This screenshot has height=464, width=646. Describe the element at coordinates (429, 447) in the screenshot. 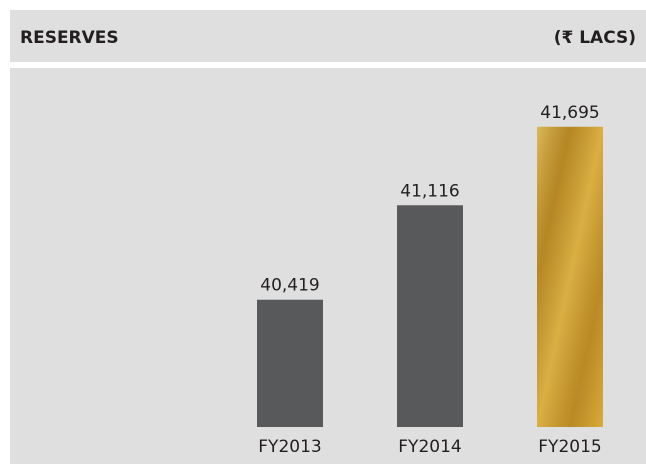

I see `x-tick-label: FY2014` at that location.